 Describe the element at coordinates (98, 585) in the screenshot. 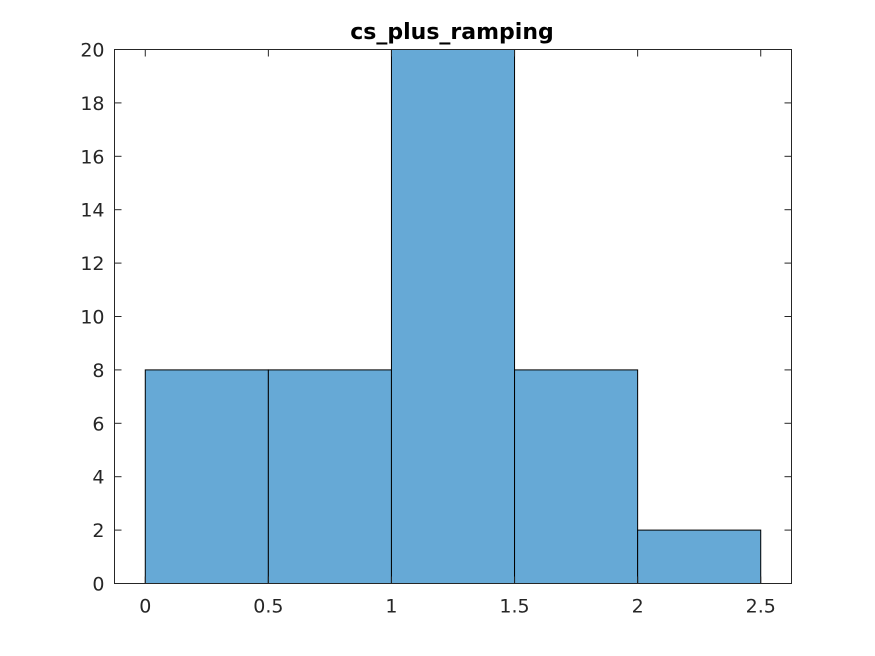

I see `y-tick-label-0: 0` at that location.